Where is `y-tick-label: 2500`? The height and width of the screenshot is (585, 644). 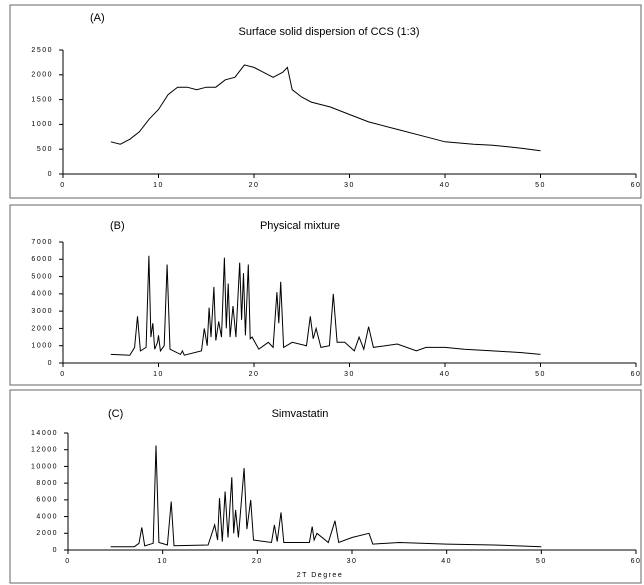 y-tick-label: 2500 is located at coordinates (42, 50).